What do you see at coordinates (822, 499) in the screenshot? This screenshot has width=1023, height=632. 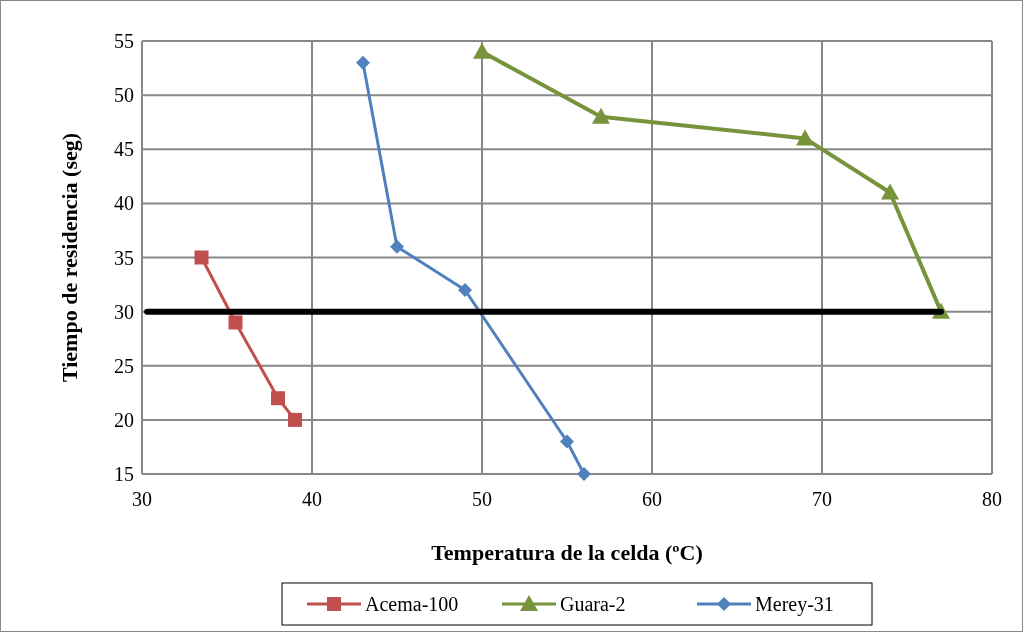 I see `x-tick-label: 70` at bounding box center [822, 499].